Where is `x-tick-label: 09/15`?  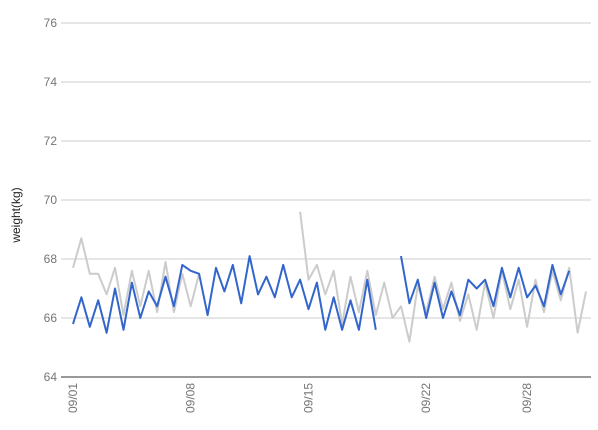 x-tick-label: 09/15 is located at coordinates (308, 398).